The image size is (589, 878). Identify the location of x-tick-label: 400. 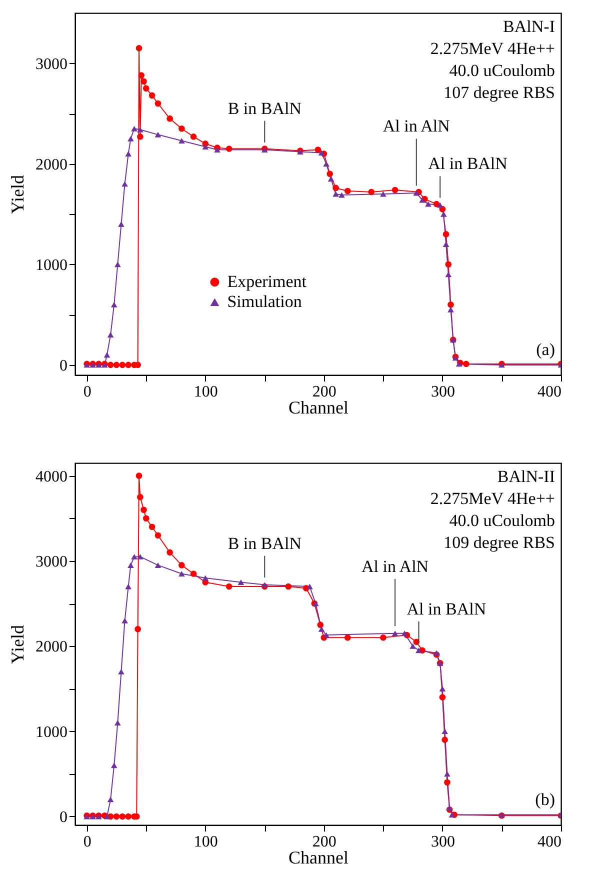
(550, 842).